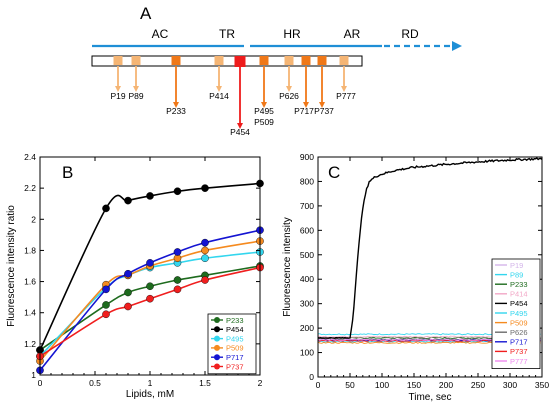  I want to click on site-label: P495 P509, so click(264, 116).